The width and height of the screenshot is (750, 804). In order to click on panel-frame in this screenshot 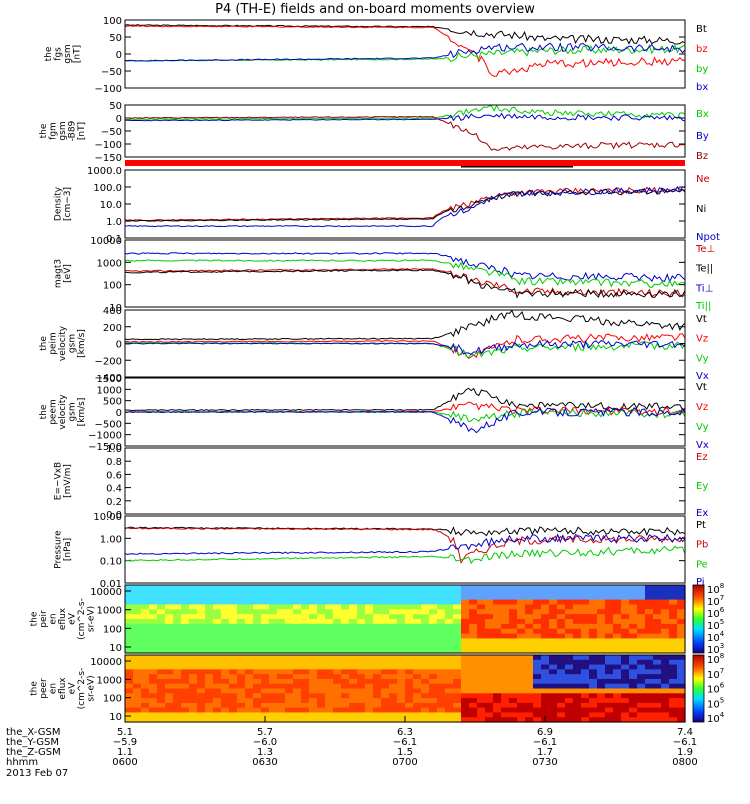, I will do `click(405, 54)`.